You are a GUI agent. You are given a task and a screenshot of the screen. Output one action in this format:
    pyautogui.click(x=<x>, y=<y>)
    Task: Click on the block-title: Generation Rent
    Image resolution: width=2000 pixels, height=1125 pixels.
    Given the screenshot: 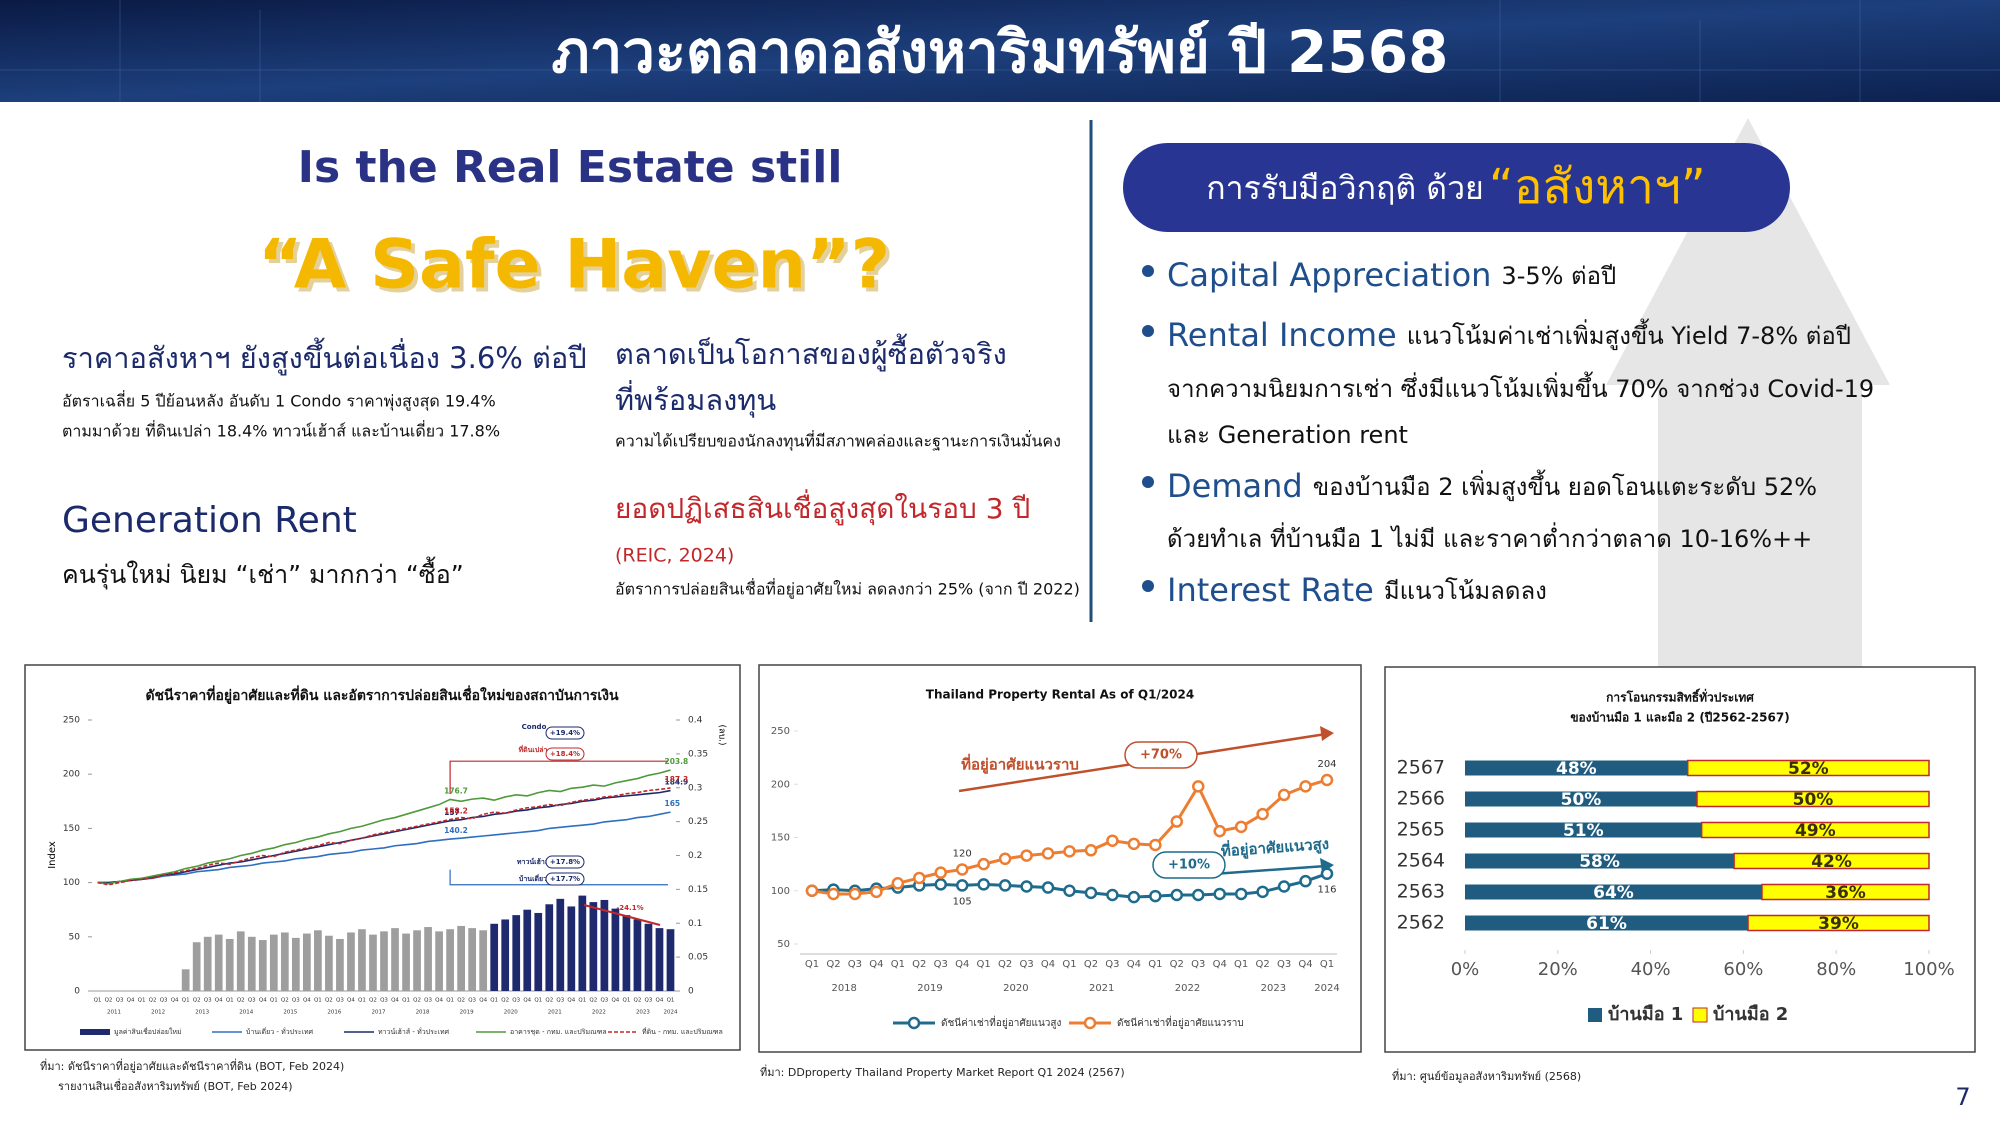 What is the action you would take?
    pyautogui.click(x=209, y=520)
    